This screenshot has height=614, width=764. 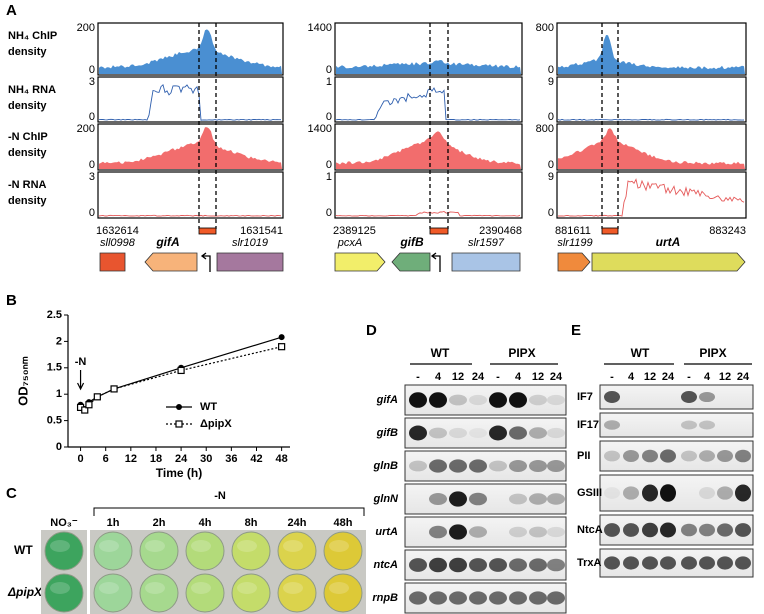 What do you see at coordinates (181, 378) in the screenshot?
I see `series-line` at bounding box center [181, 378].